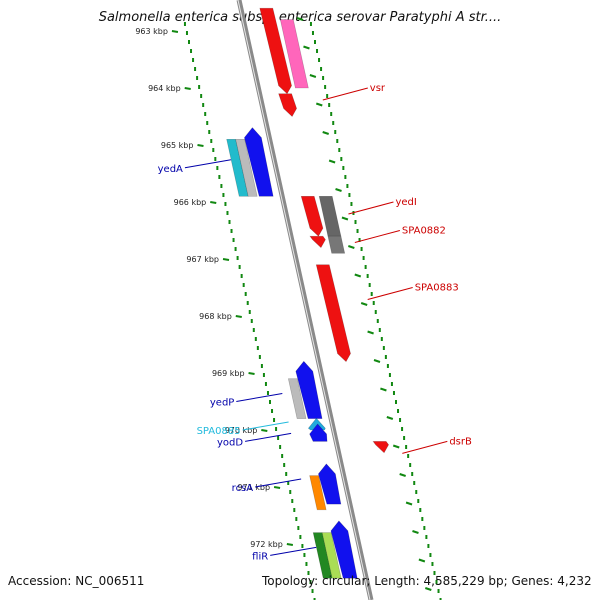 The image size is (600, 600). Describe the element at coordinates (230, 442) in the screenshot. I see `gene-label-yodd: yodD` at that location.